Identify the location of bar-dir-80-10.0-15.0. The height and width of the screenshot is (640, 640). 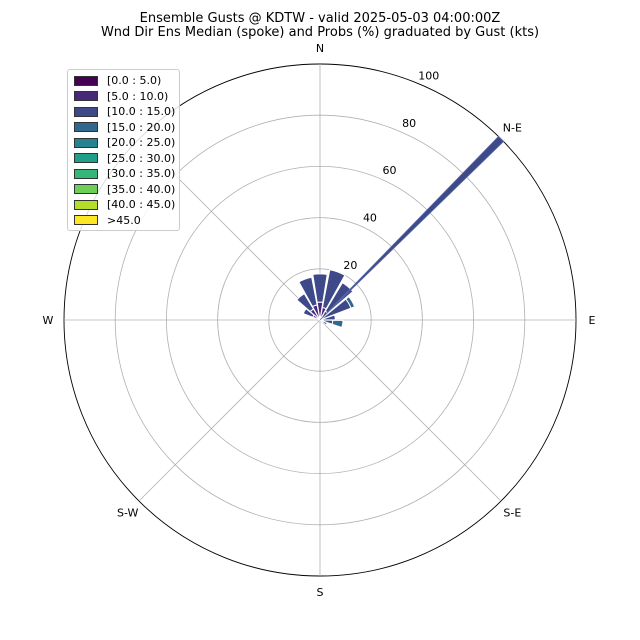
(327, 317).